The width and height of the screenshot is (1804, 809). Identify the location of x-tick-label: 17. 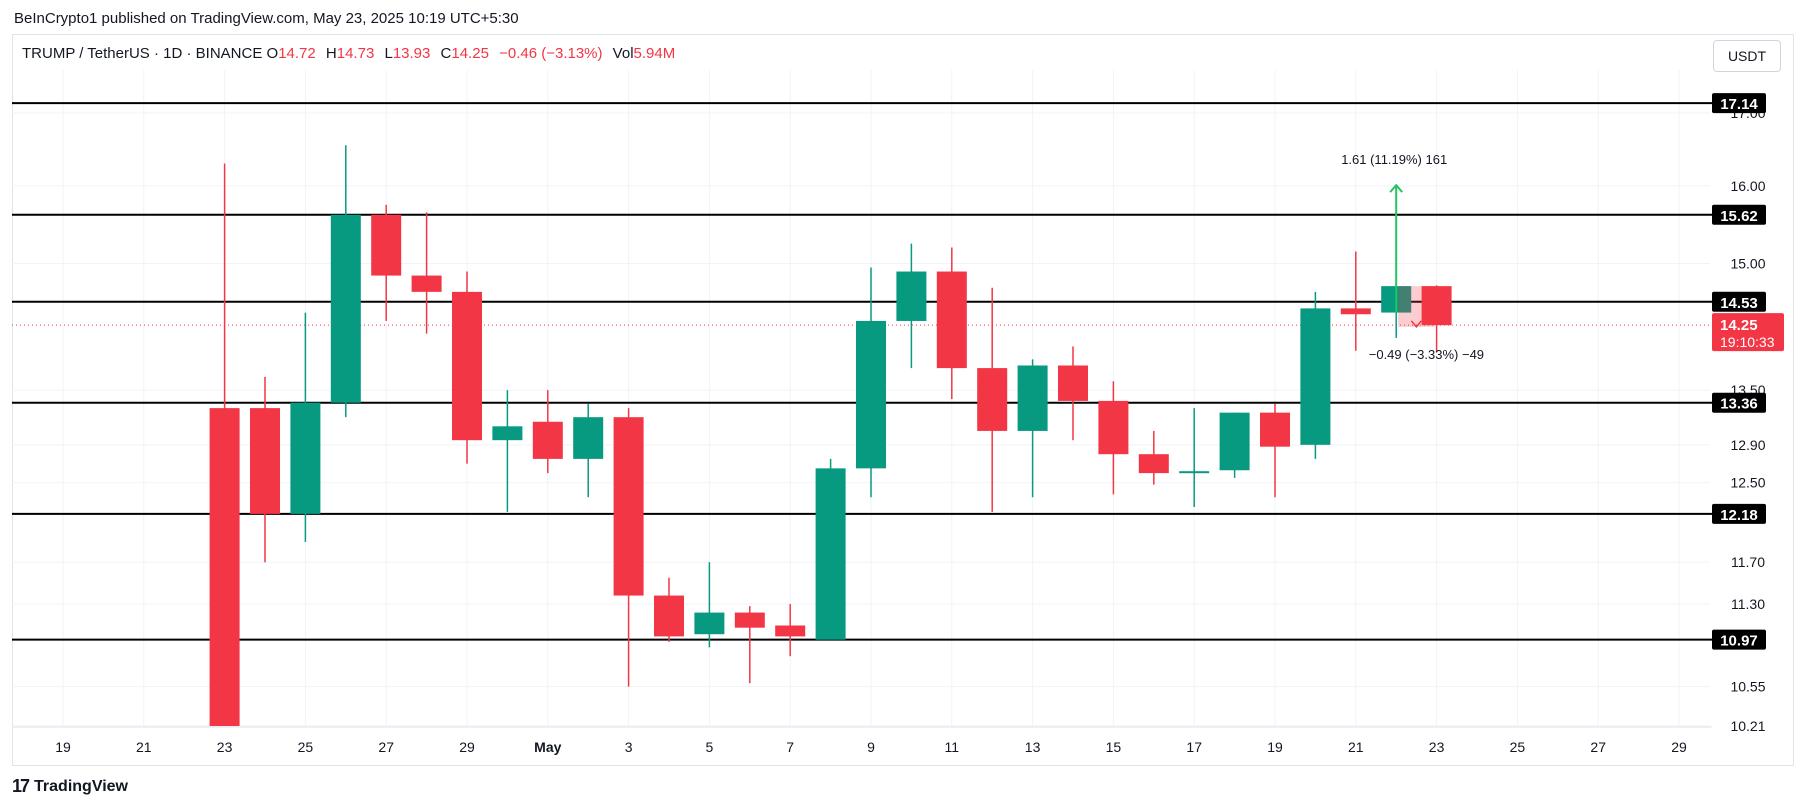
(1194, 747).